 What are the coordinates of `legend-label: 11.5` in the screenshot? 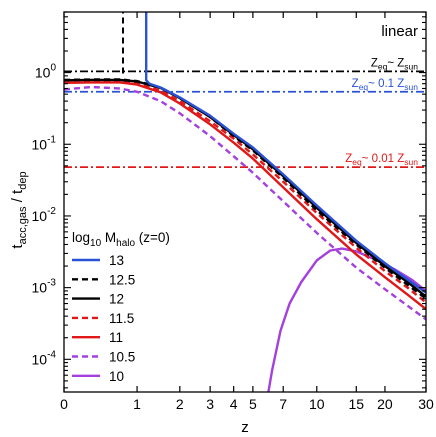 It's located at (121, 318).